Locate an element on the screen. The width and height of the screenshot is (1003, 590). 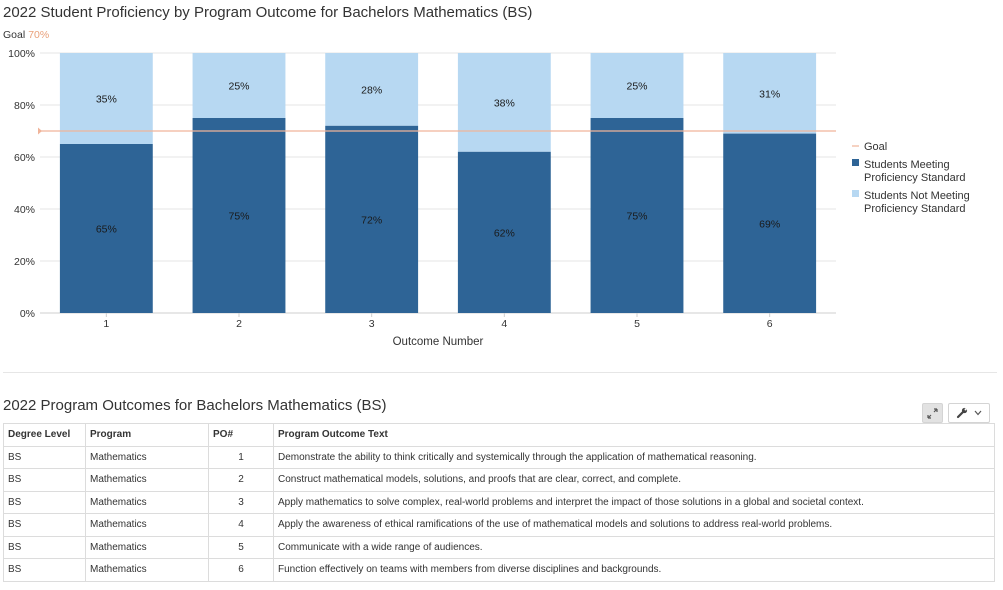
table-cell: 4 is located at coordinates (241, 525).